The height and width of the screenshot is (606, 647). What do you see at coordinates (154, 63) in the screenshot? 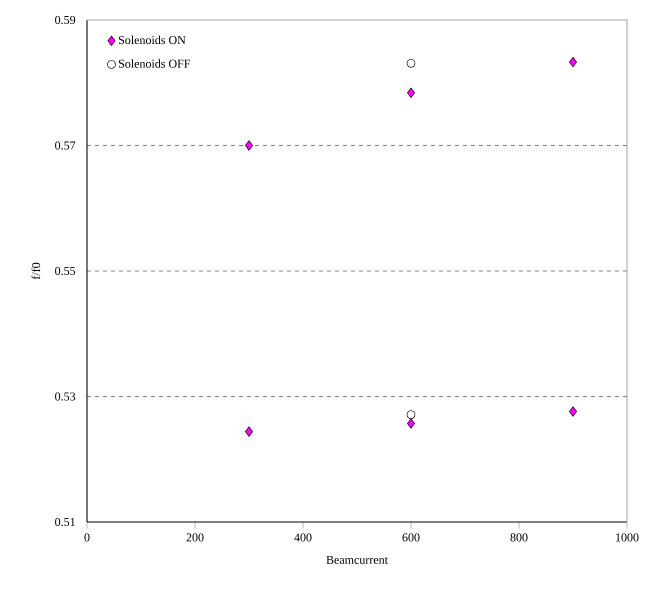
I see `legend-label: Solenoids OFF` at bounding box center [154, 63].